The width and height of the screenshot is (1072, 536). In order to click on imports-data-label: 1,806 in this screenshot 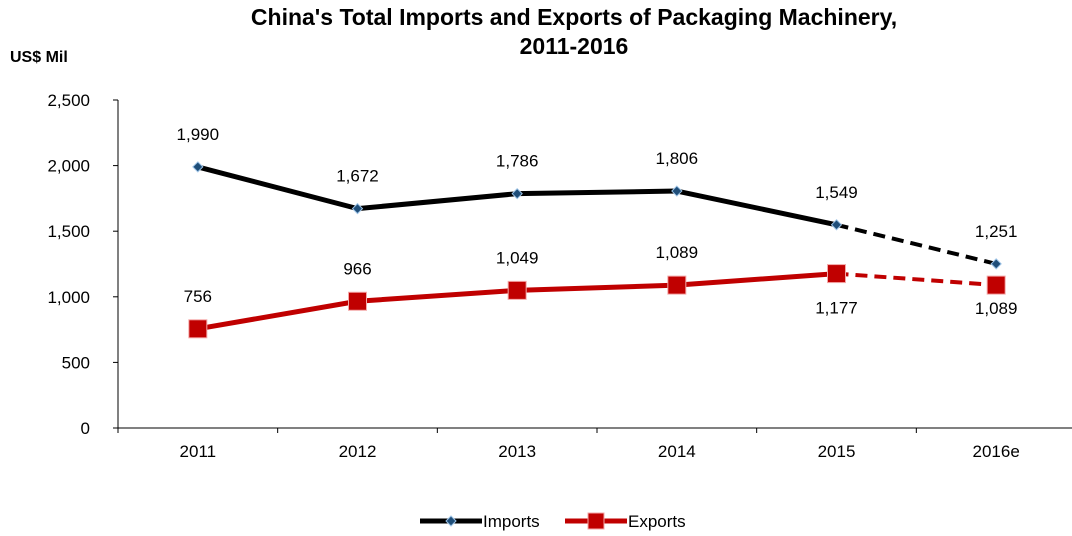, I will do `click(677, 158)`.